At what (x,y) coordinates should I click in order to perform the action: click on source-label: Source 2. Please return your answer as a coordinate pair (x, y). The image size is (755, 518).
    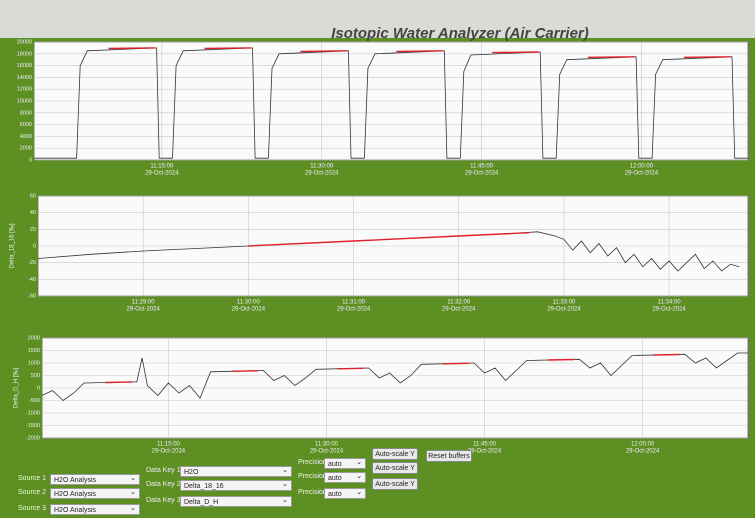
    Looking at the image, I should click on (32, 492).